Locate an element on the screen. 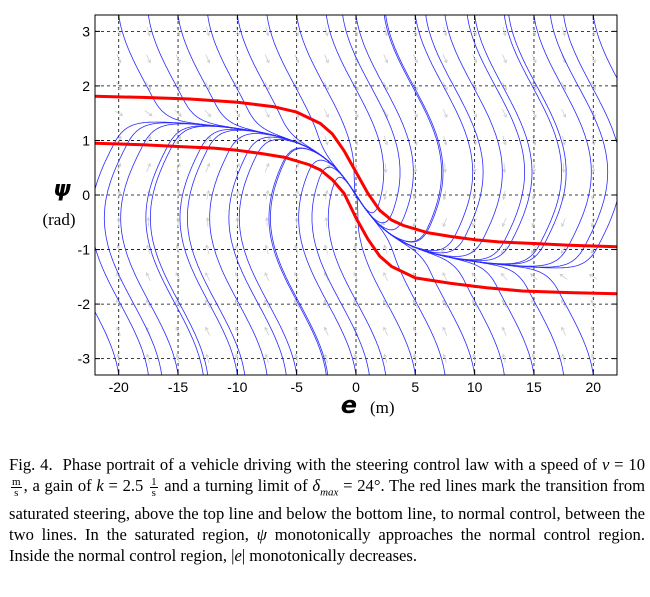  caption-symbol-psi: ψ is located at coordinates (261, 535).